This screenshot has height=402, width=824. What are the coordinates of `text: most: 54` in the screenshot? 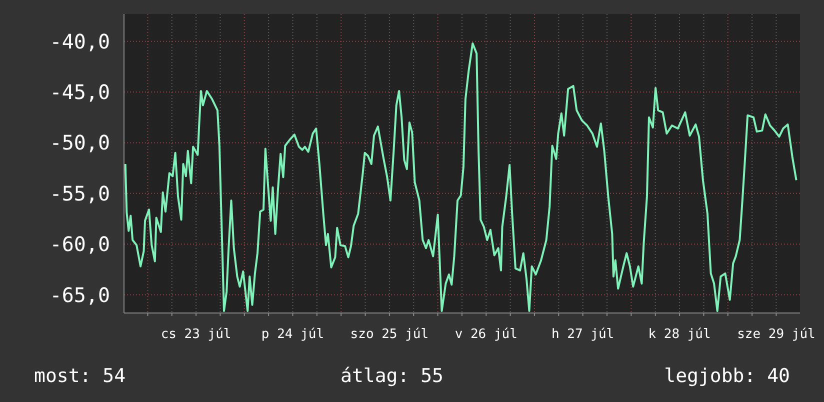 It's located at (80, 376).